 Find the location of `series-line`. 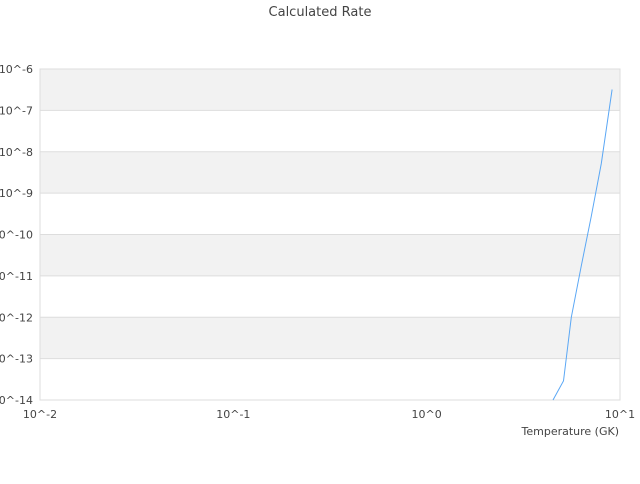

series-line is located at coordinates (582, 245).